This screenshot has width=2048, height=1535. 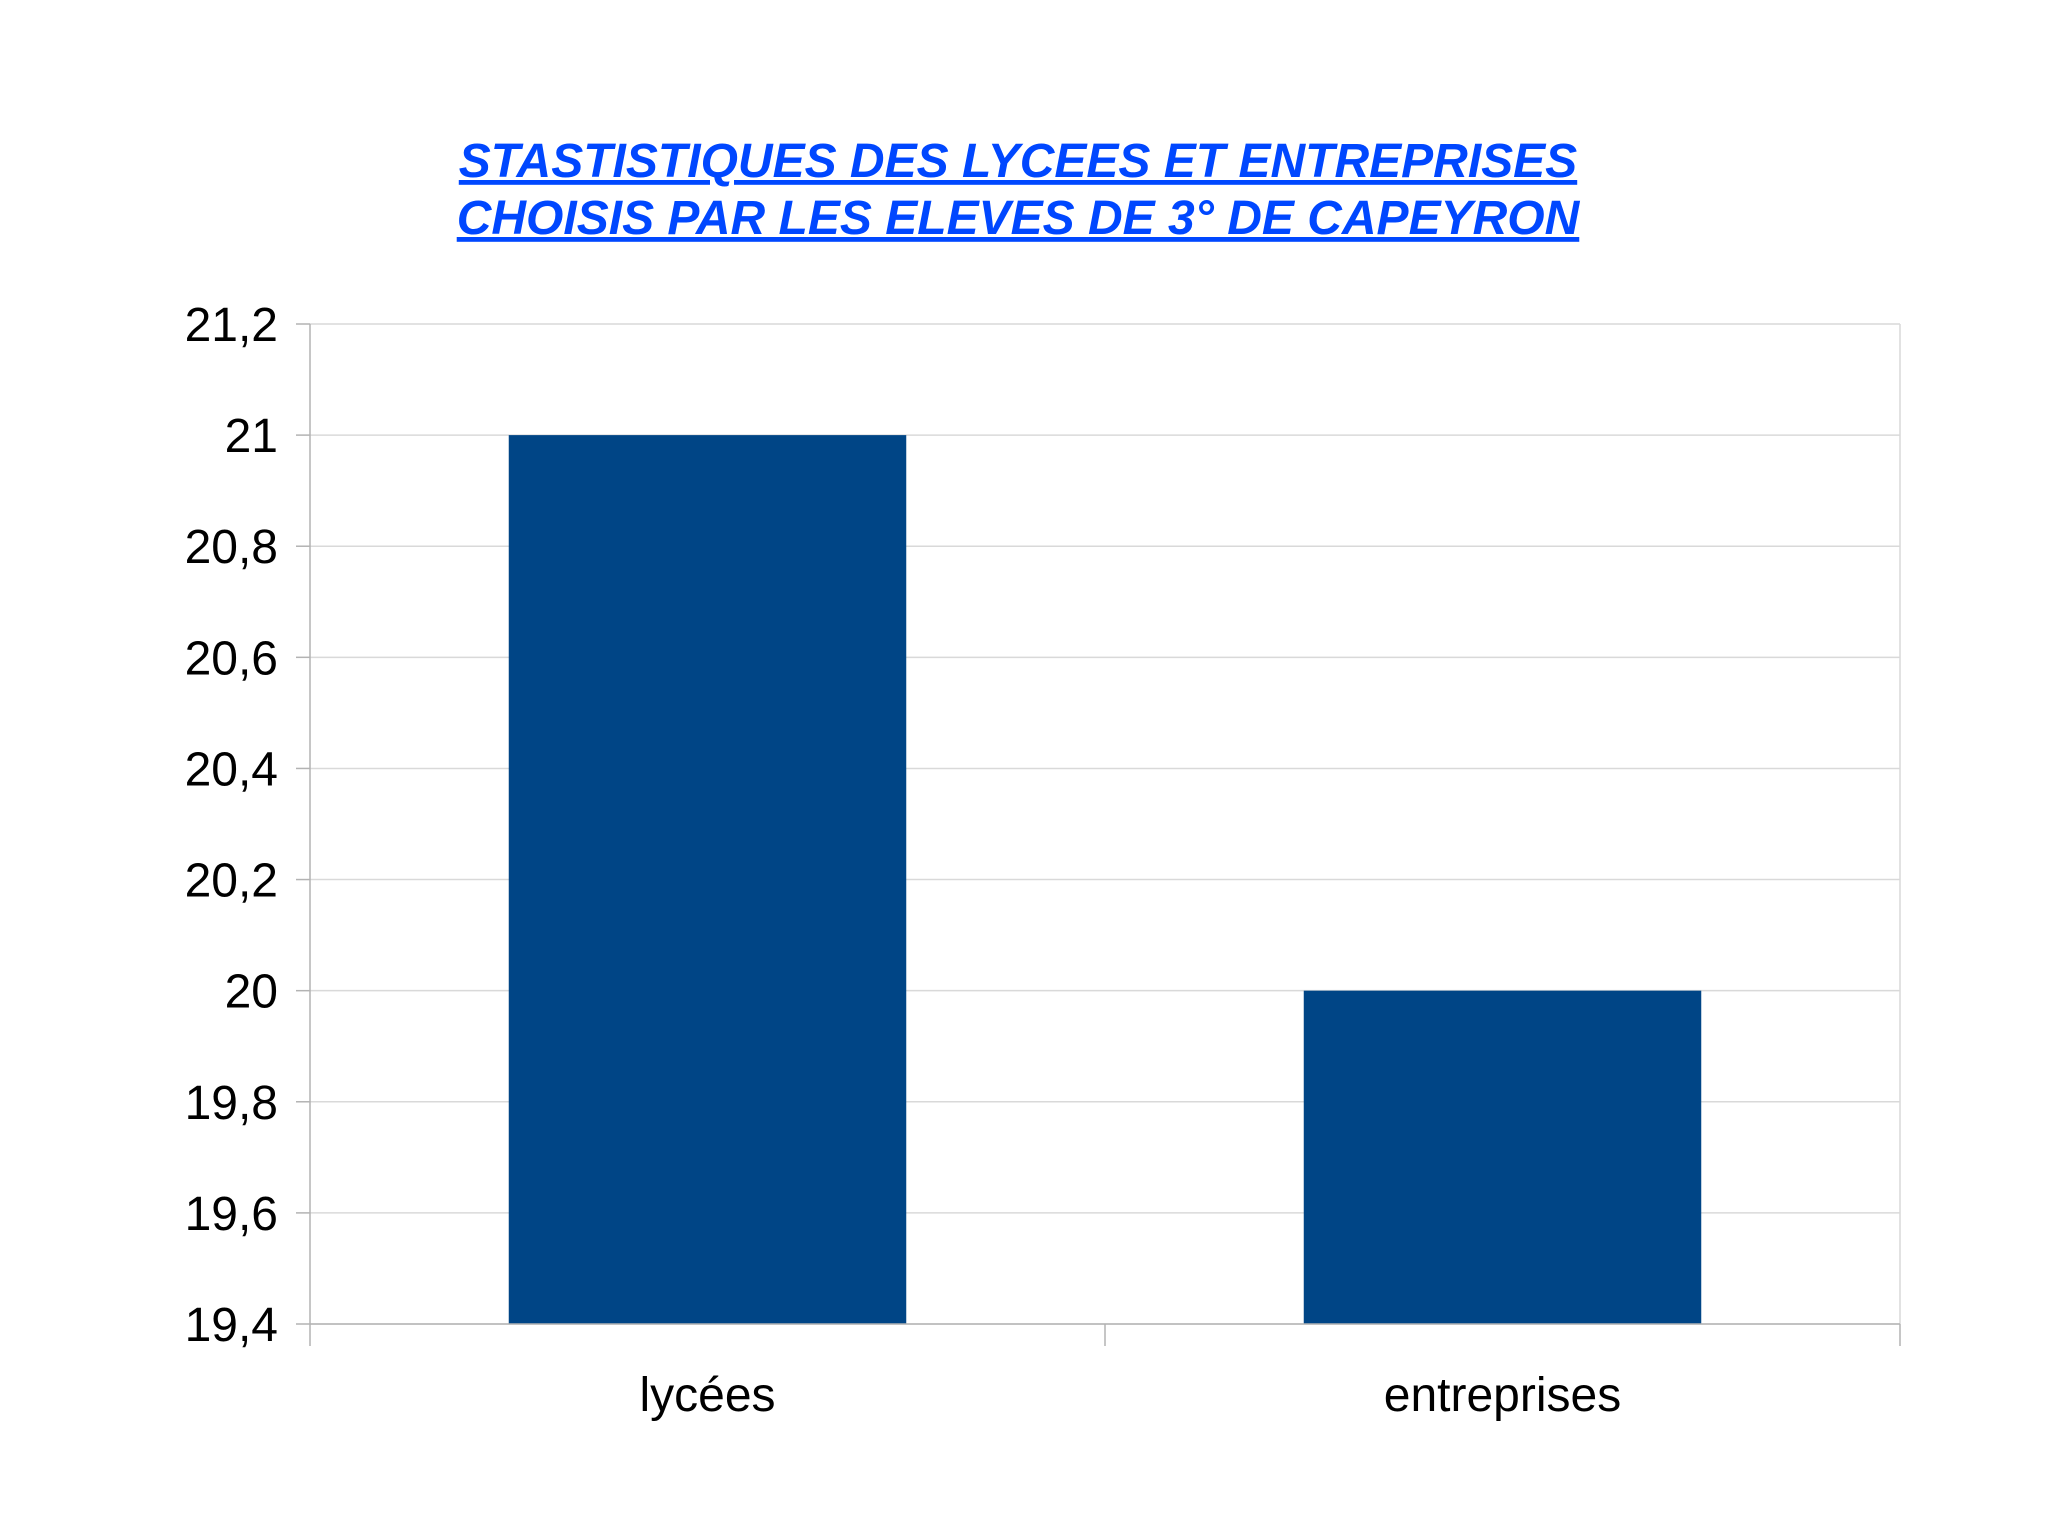 I want to click on y-tick-label: 19,6, so click(x=231, y=1214).